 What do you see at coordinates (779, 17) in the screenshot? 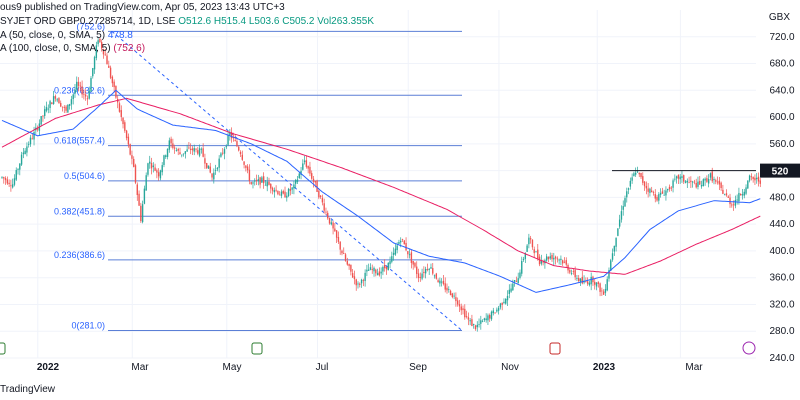
I see `currency-label: GBX` at bounding box center [779, 17].